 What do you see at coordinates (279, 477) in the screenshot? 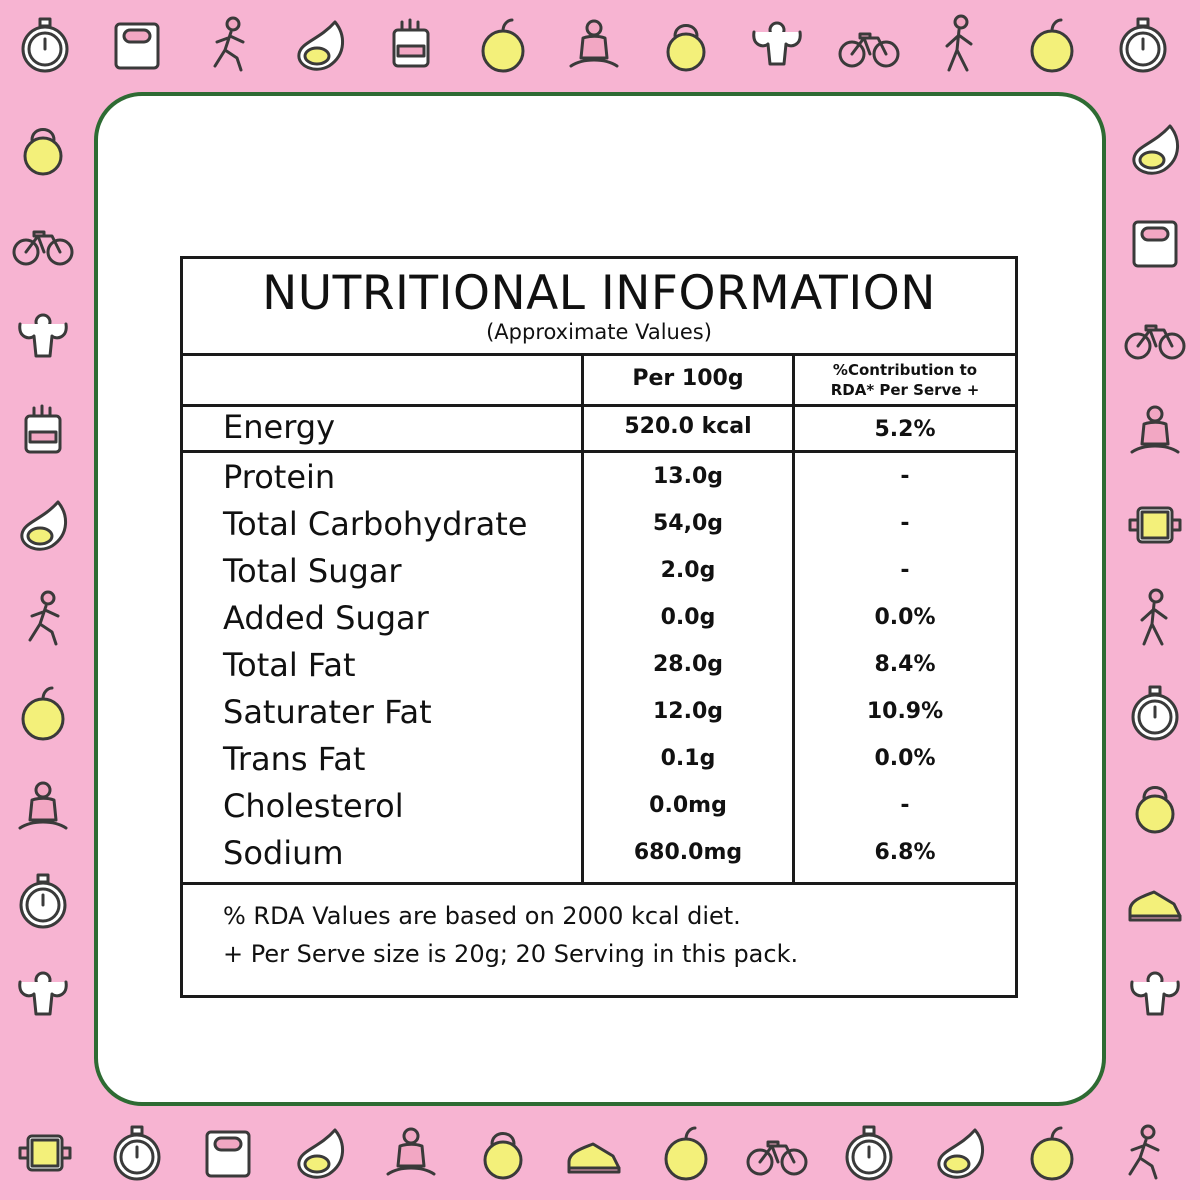
I see `nutrient-label: Protein` at bounding box center [279, 477].